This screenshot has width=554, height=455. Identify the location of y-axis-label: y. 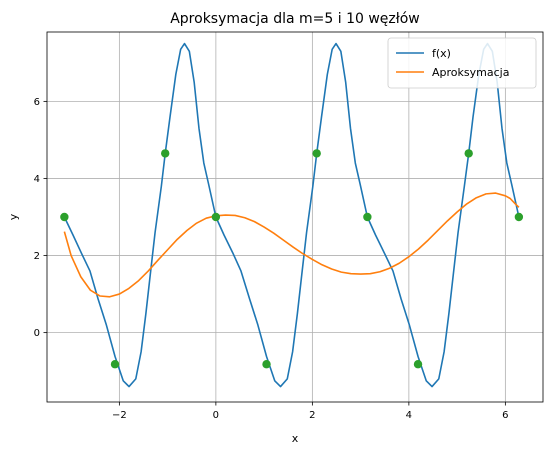
(13, 216).